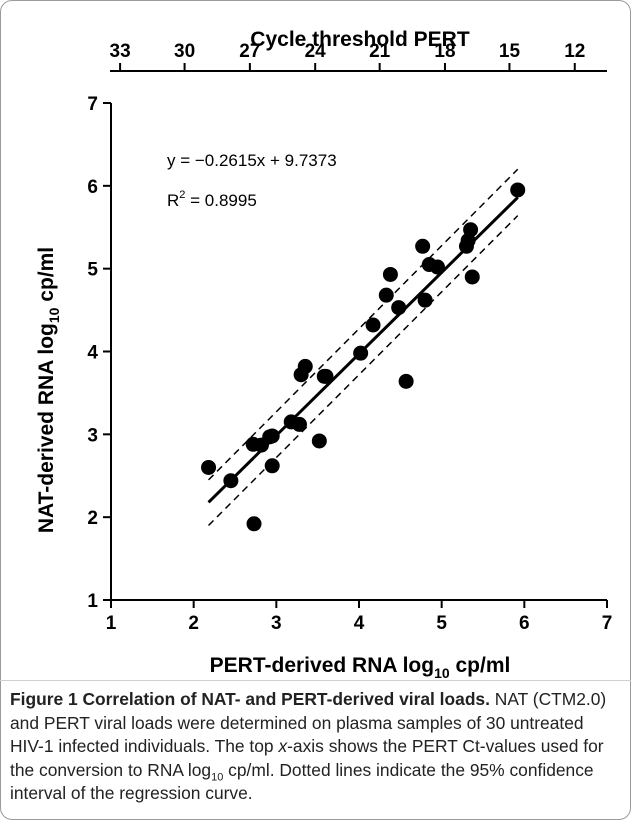 This screenshot has width=633, height=830. What do you see at coordinates (249, 51) in the screenshot?
I see `top-tick-label: 27` at bounding box center [249, 51].